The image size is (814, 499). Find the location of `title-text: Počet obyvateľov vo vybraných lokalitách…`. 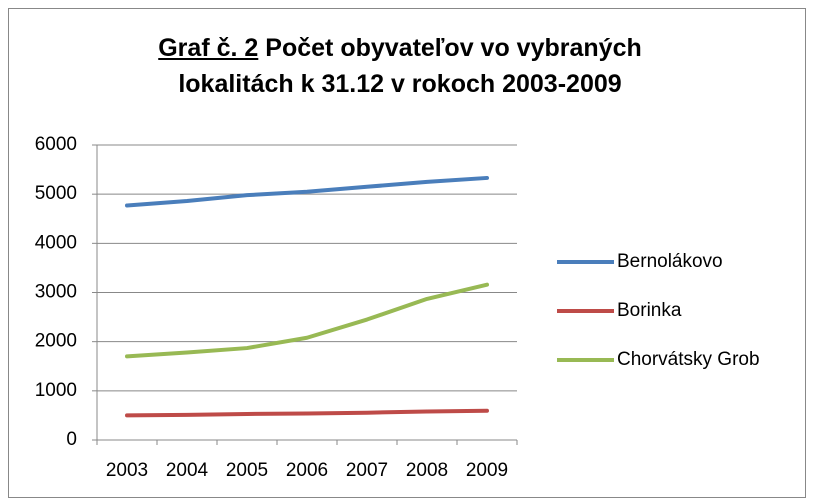

title-text: Počet obyvateľov vo vybraných lokalitách… is located at coordinates (410, 66).